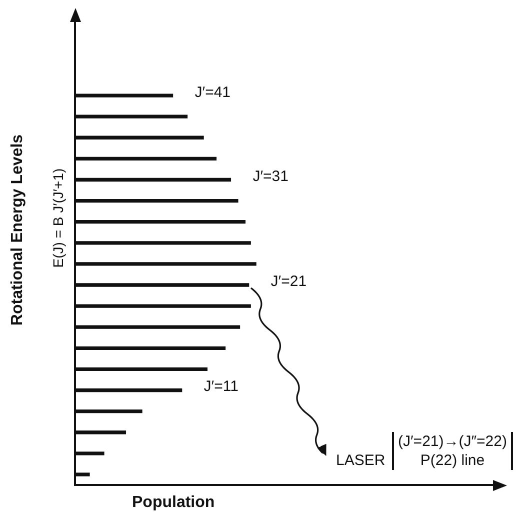 This screenshot has height=520, width=527. What do you see at coordinates (452, 451) in the screenshot?
I see `text: (J′=21)→(J″=22) P(22) line` at bounding box center [452, 451].